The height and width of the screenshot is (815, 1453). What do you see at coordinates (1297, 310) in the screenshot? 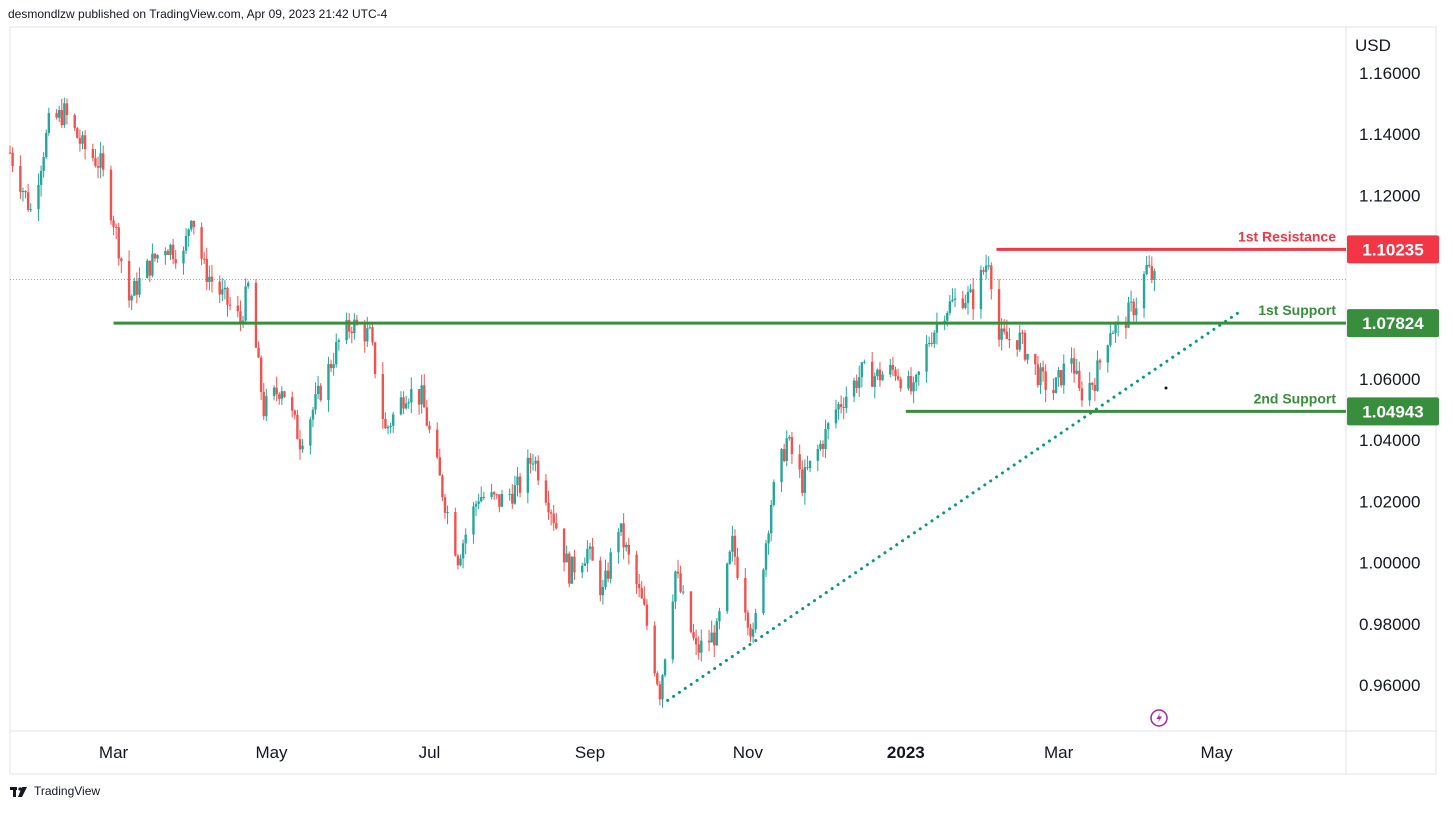
I see `level-label: 1st Support` at bounding box center [1297, 310].